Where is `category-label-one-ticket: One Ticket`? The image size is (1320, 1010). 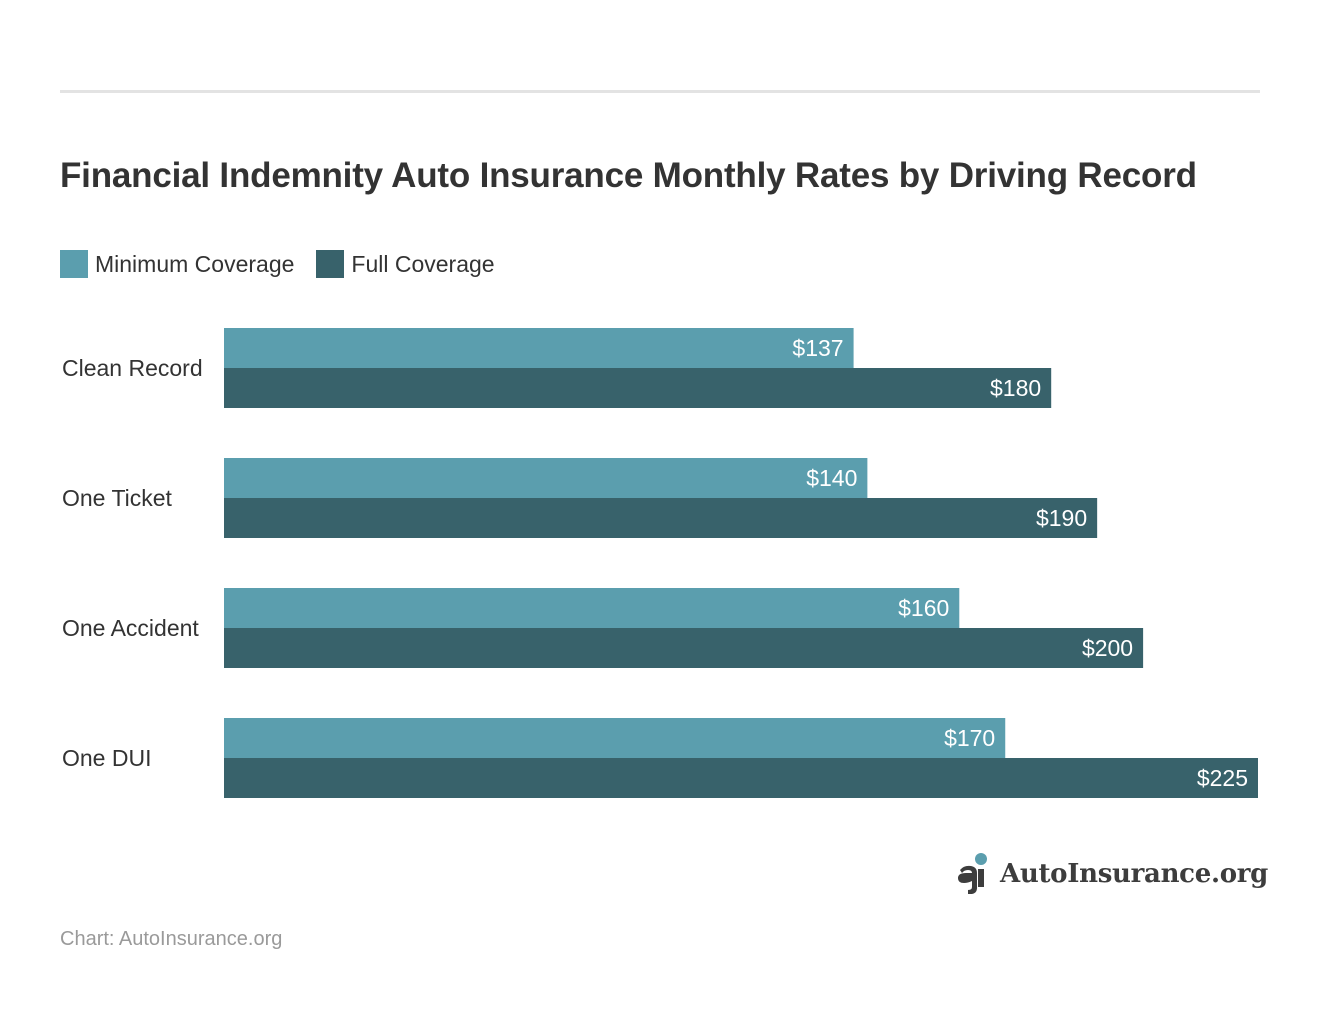 category-label-one-ticket: One Ticket is located at coordinates (117, 498).